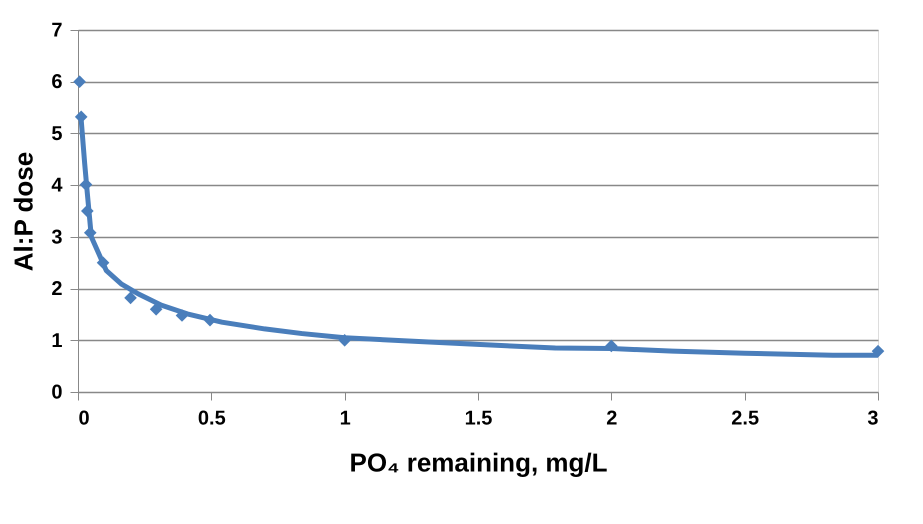  I want to click on x-tick-label: 0.5, so click(212, 419).